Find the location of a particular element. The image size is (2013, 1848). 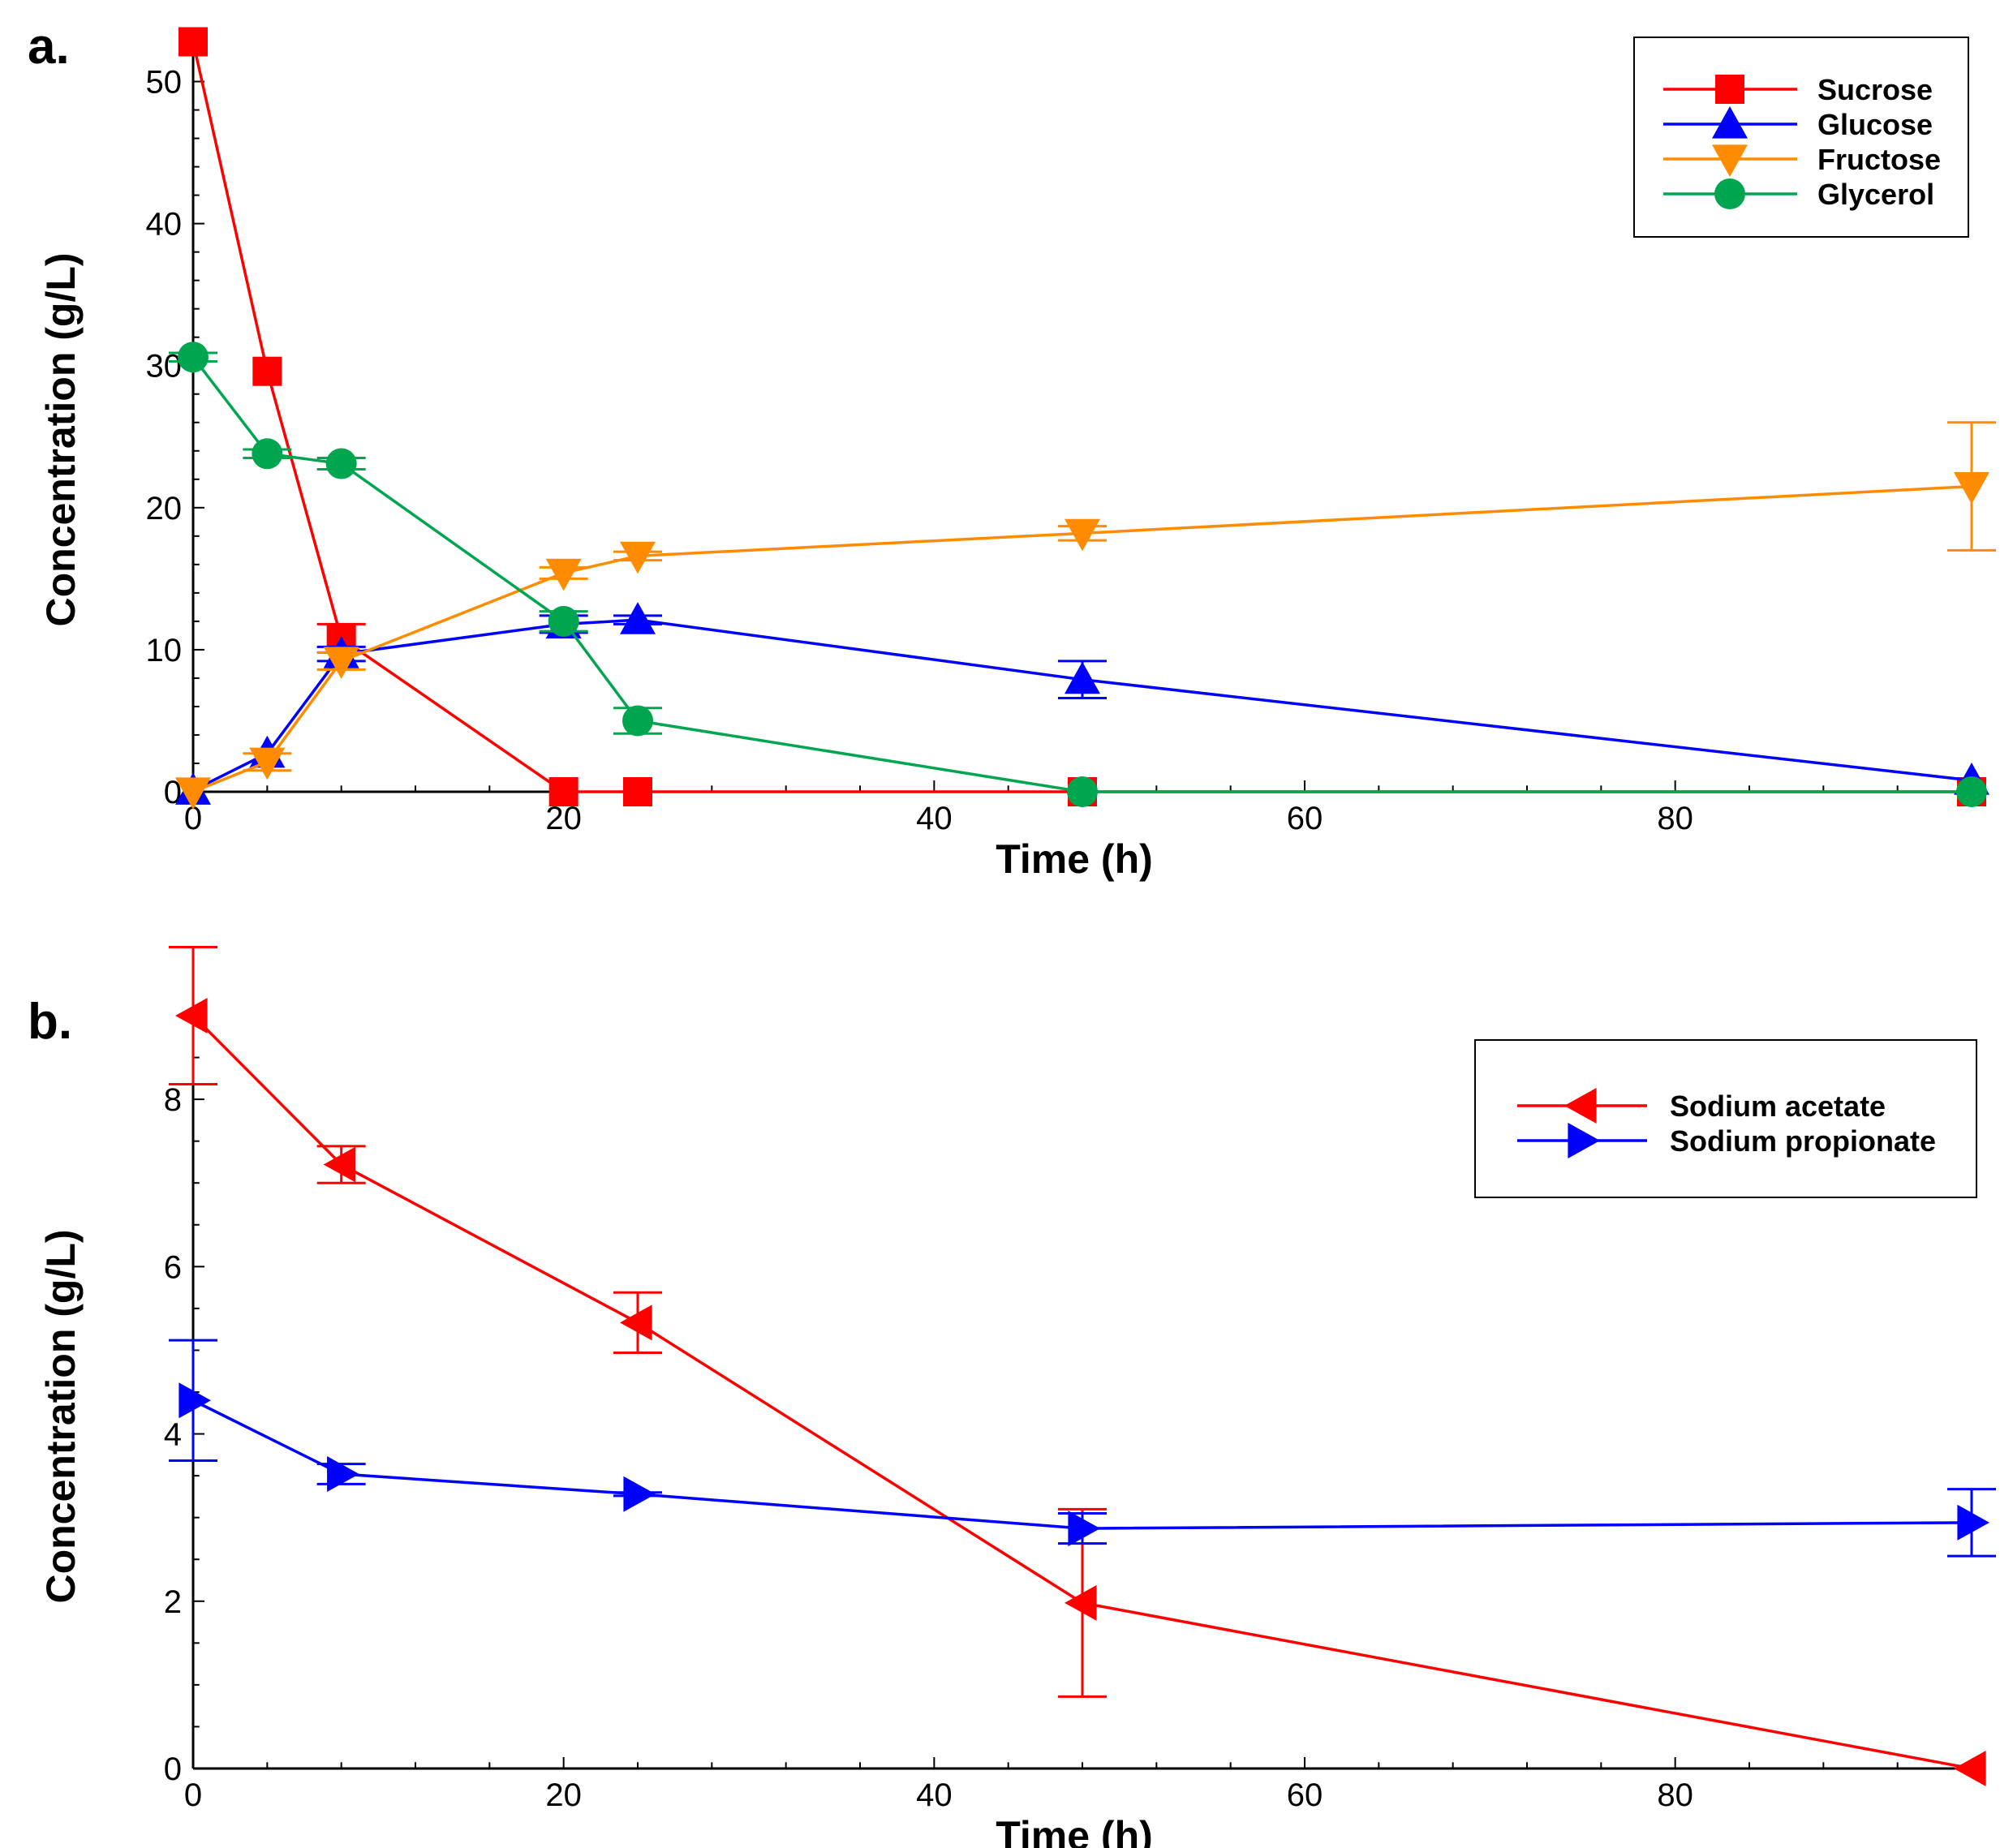

y-tick-label: 10 is located at coordinates (164, 650).